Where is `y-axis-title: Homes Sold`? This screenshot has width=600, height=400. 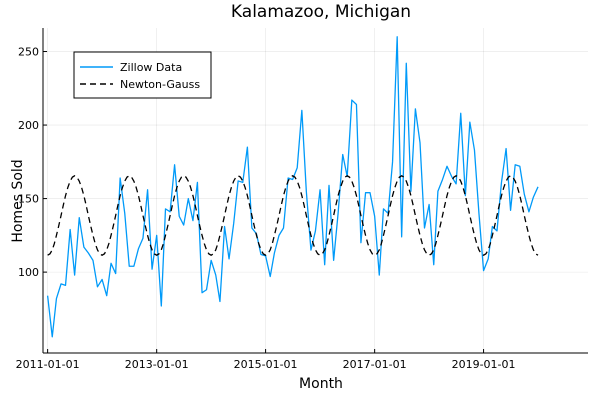 y-axis-title: Homes Sold is located at coordinates (18, 200).